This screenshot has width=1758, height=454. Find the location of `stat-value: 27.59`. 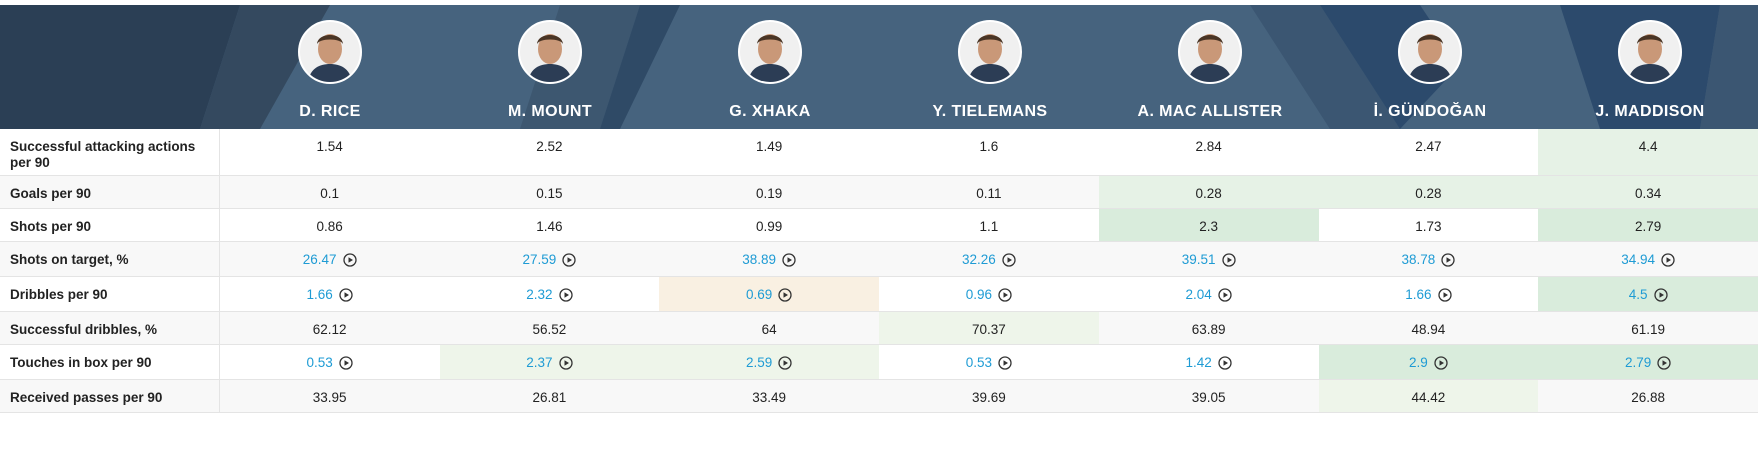

stat-value: 27.59 is located at coordinates (539, 259).